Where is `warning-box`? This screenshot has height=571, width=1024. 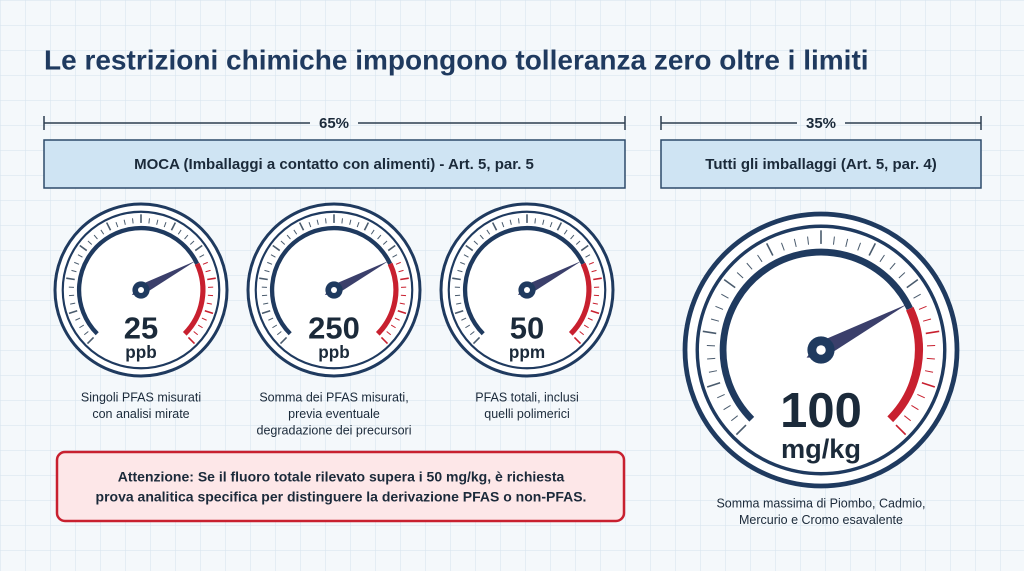
warning-box is located at coordinates (340, 486).